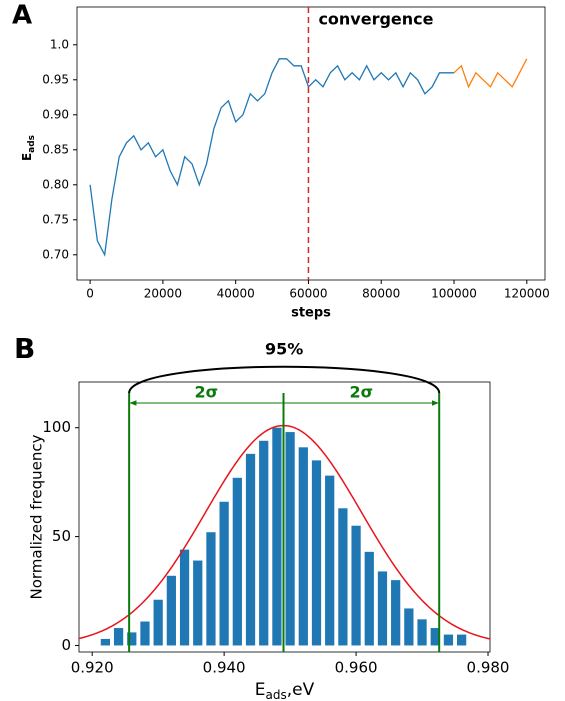 The height and width of the screenshot is (701, 565). Describe the element at coordinates (284, 349) in the screenshot. I see `interval-label: 95%` at that location.